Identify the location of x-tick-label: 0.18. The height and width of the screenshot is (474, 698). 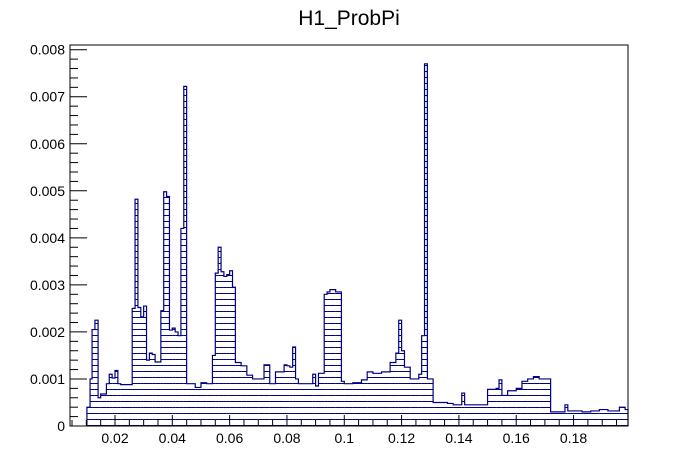
(573, 438).